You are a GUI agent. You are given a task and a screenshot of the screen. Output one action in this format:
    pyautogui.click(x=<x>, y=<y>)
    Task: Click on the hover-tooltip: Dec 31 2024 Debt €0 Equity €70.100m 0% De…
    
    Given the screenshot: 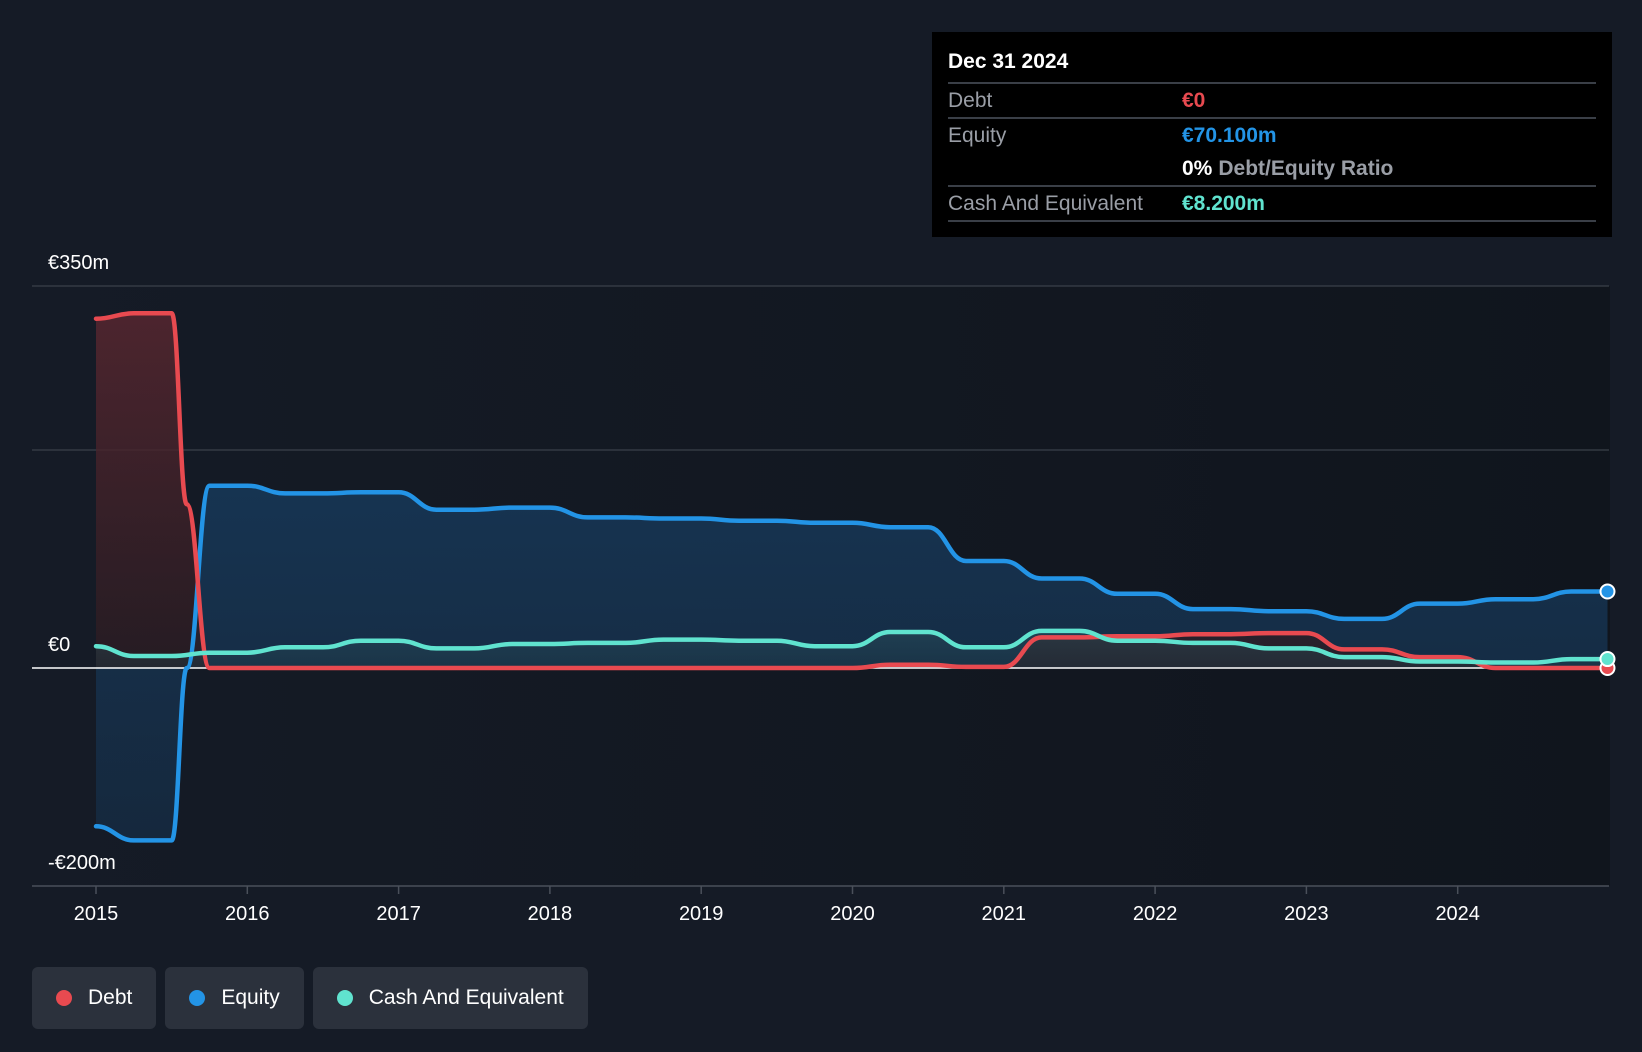 What is the action you would take?
    pyautogui.click(x=1272, y=134)
    